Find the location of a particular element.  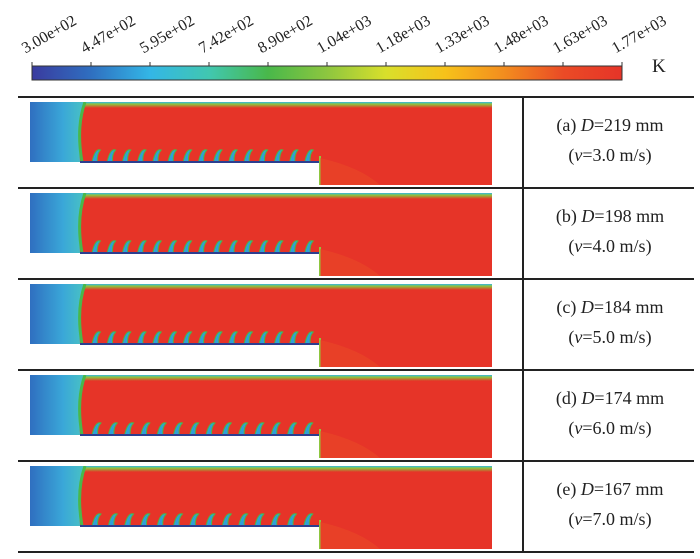

diameter-value: =174 mm is located at coordinates (629, 398).